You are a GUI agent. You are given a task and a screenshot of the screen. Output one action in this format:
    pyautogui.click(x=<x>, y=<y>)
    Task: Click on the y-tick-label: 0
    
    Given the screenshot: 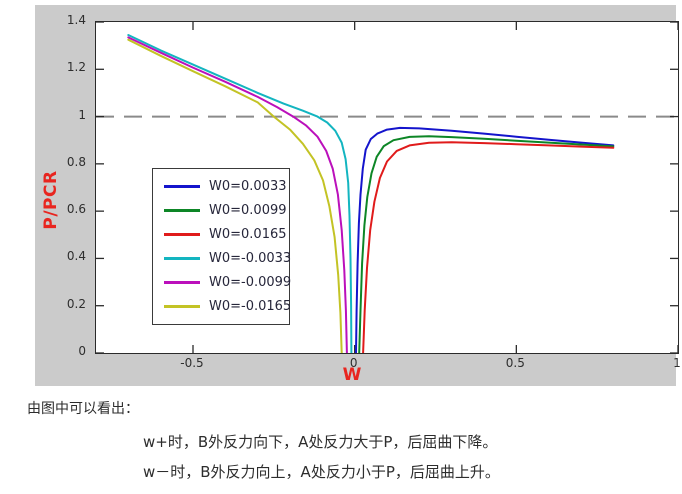 What is the action you would take?
    pyautogui.click(x=82, y=351)
    